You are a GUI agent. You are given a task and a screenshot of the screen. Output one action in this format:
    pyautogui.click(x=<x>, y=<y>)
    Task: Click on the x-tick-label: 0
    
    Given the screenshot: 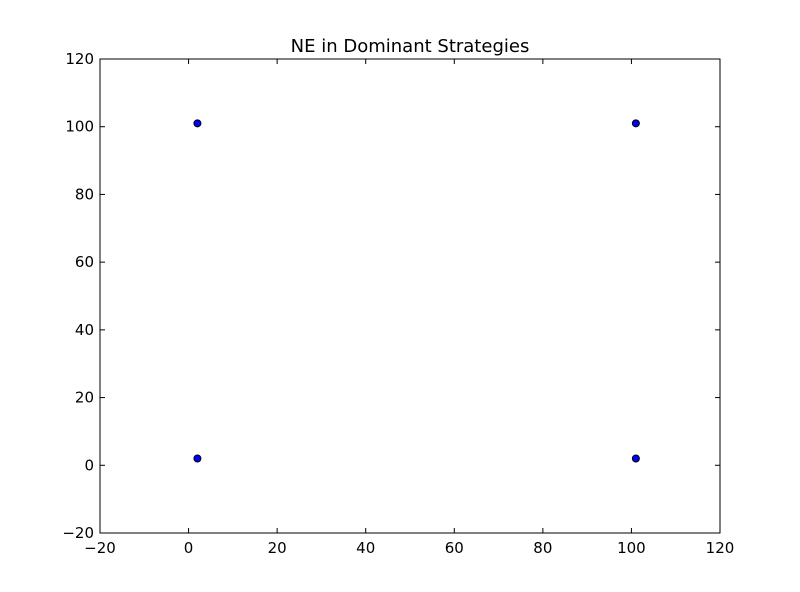 What is the action you would take?
    pyautogui.click(x=189, y=548)
    